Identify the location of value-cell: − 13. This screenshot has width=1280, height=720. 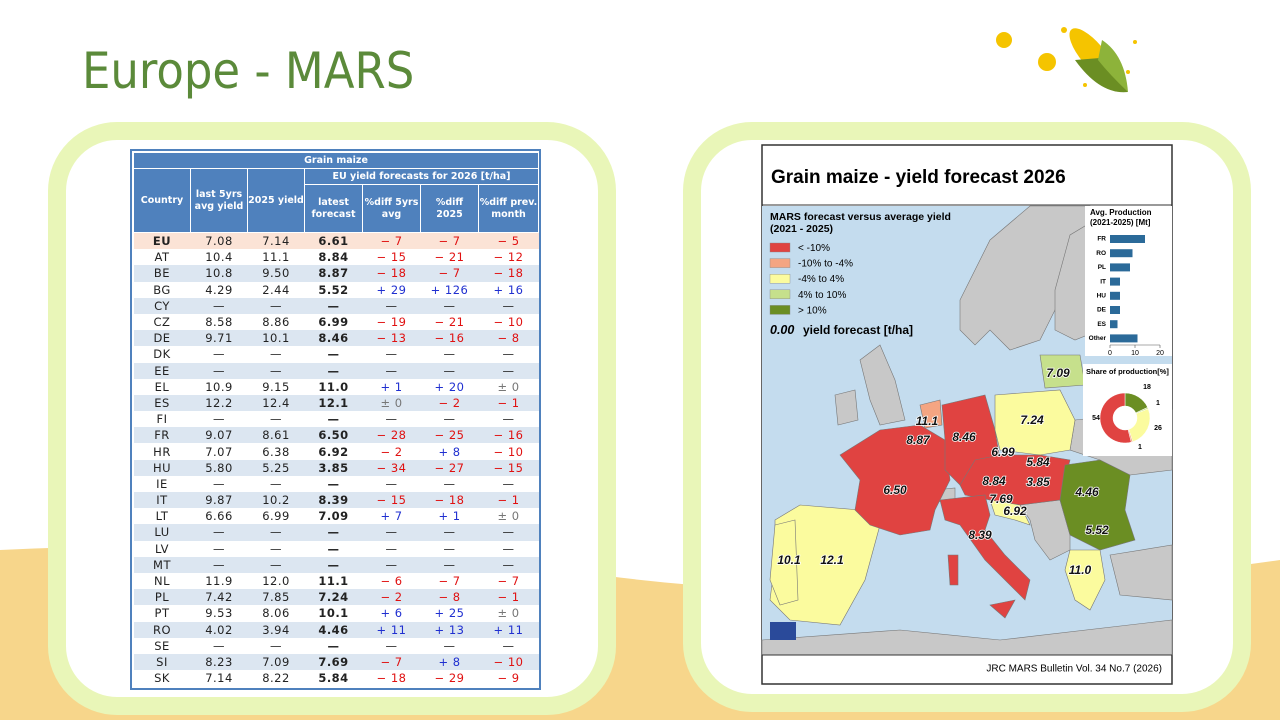
(391, 338).